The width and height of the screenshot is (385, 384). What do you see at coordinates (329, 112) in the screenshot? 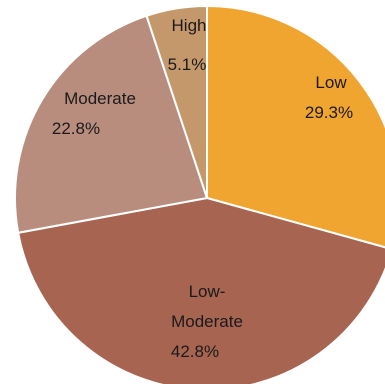
I see `slice-value-label-1: 29.3%` at bounding box center [329, 112].